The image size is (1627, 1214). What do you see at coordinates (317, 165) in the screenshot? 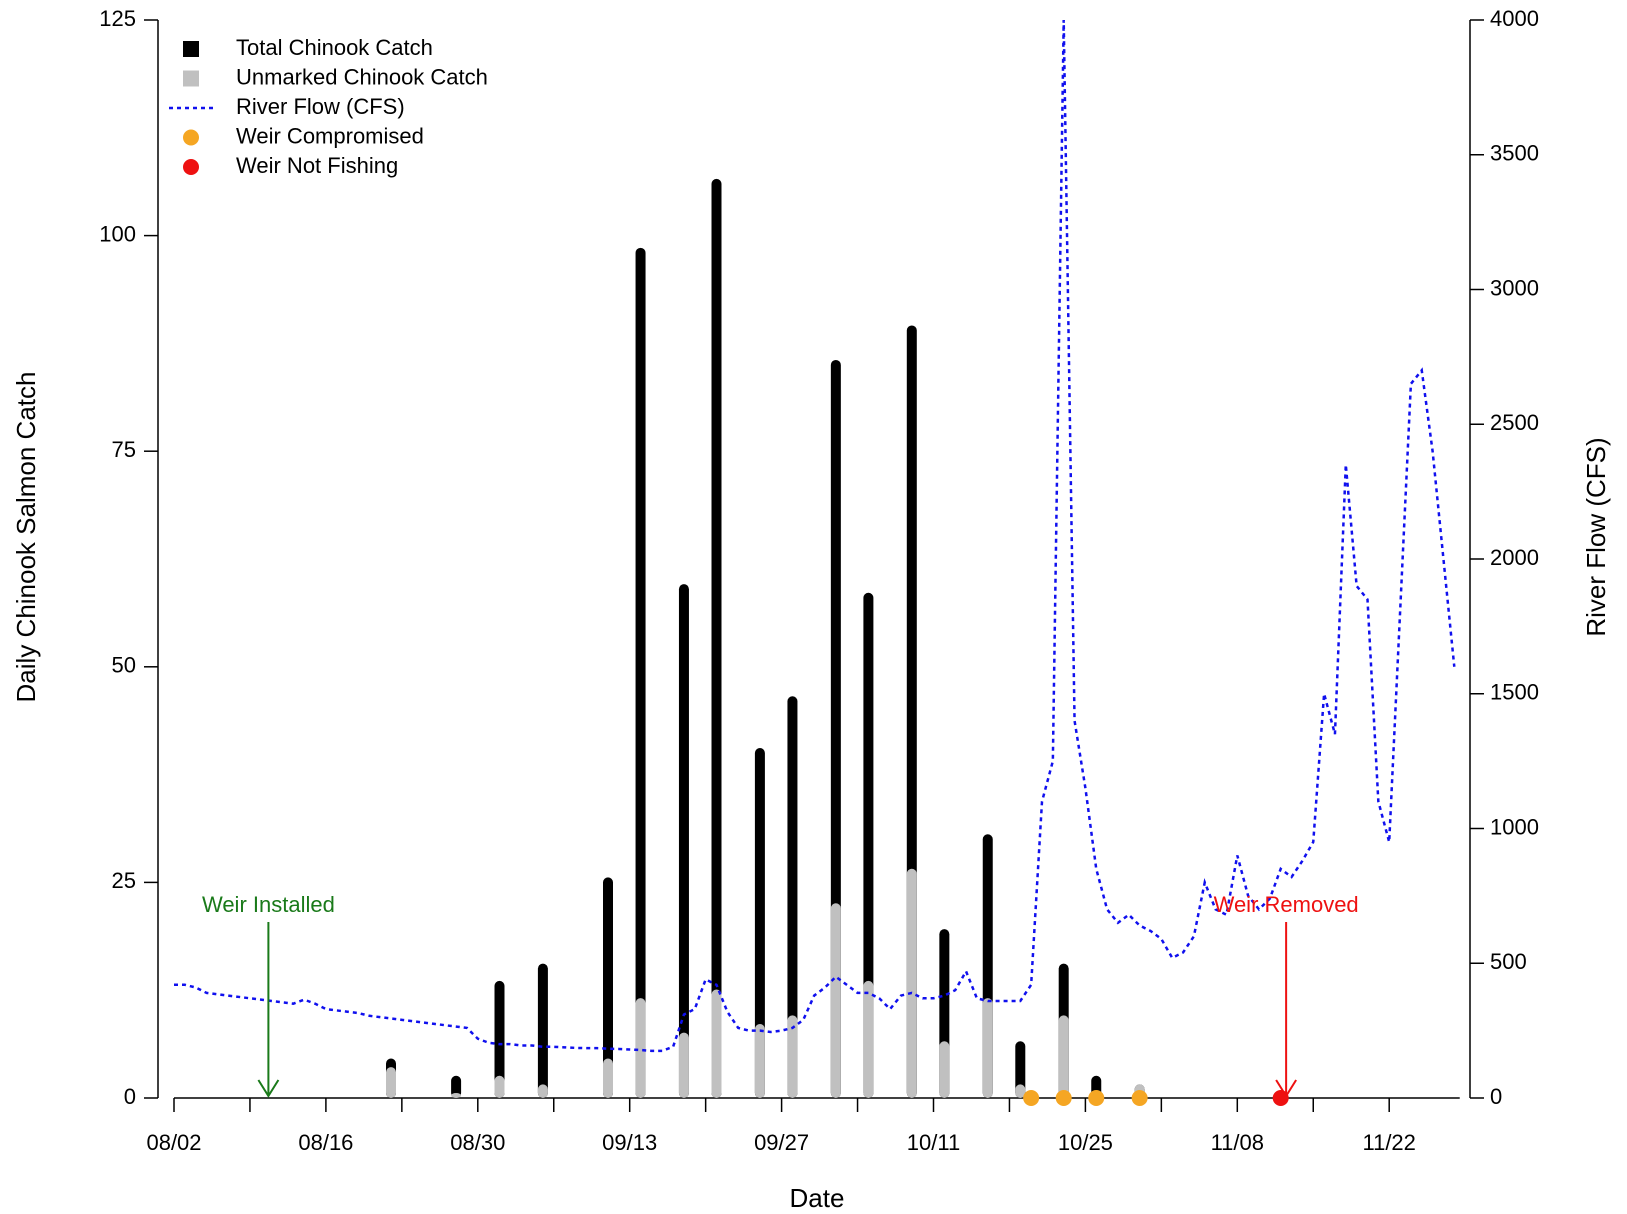
I see `legend-label: Weir Not Fishing` at bounding box center [317, 165].